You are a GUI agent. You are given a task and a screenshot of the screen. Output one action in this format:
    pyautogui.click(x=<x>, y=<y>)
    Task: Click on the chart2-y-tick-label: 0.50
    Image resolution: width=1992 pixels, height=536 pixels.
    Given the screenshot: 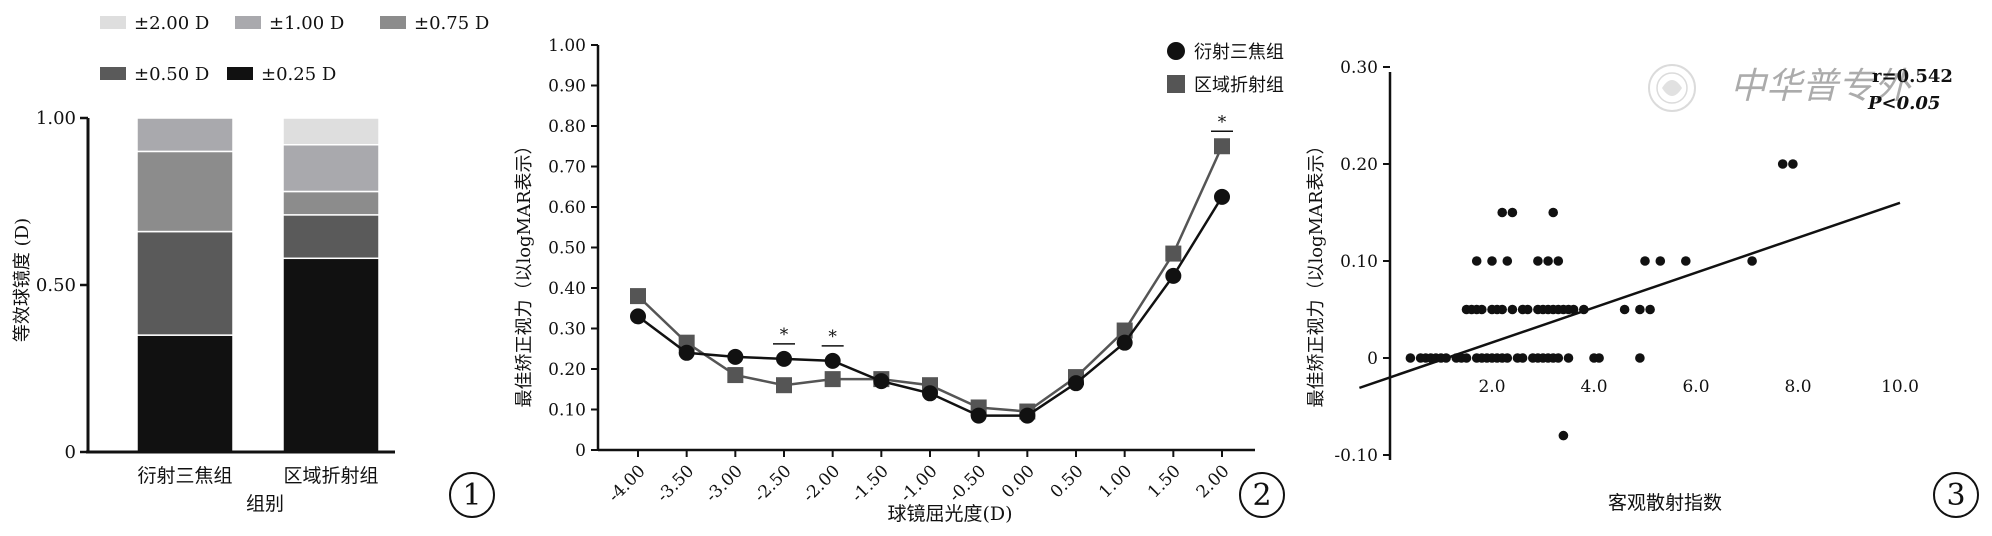 What is the action you would take?
    pyautogui.click(x=567, y=249)
    